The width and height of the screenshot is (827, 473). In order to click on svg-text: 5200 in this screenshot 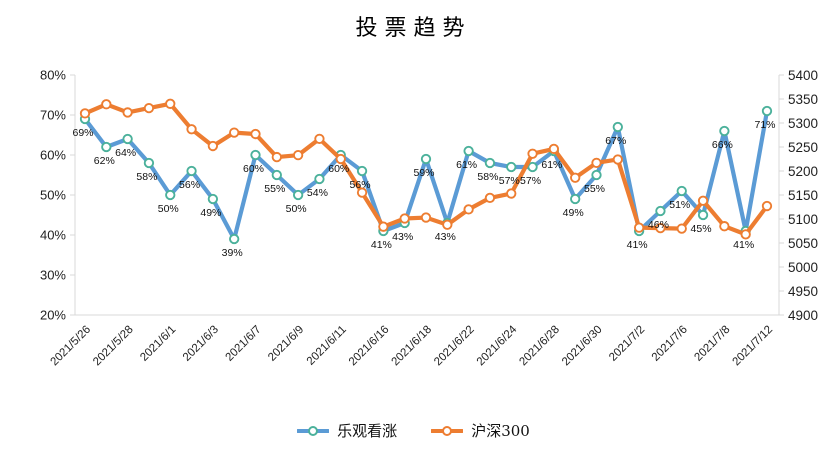, I will do `click(803, 171)`.